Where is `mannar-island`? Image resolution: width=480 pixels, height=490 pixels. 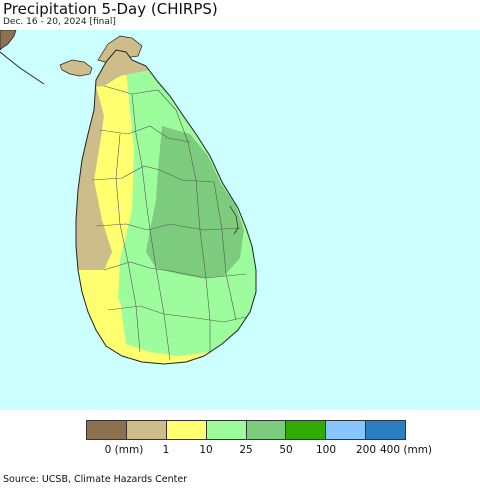
mannar-island is located at coordinates (76, 68).